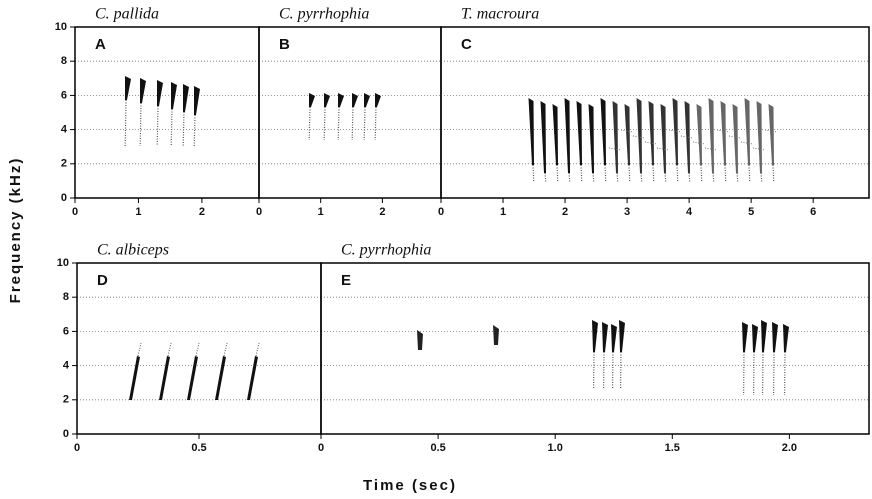 The width and height of the screenshot is (872, 499). I want to click on y-tick-label: 2, so click(64, 164).